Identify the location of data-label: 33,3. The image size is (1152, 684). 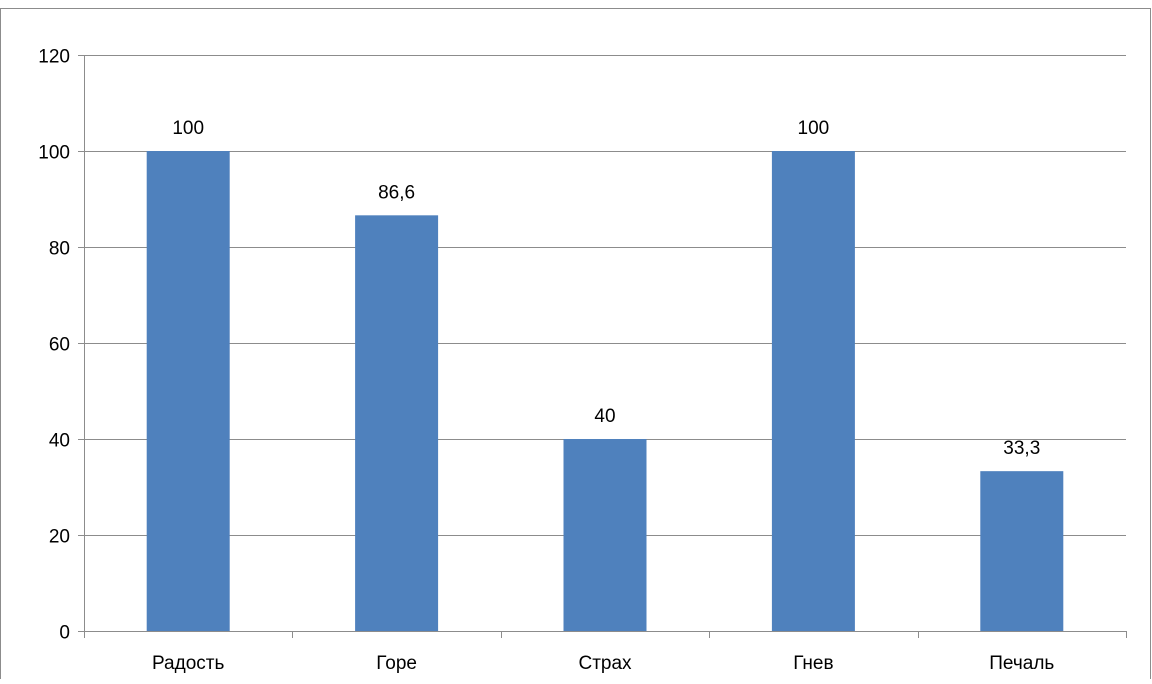
(1021, 448).